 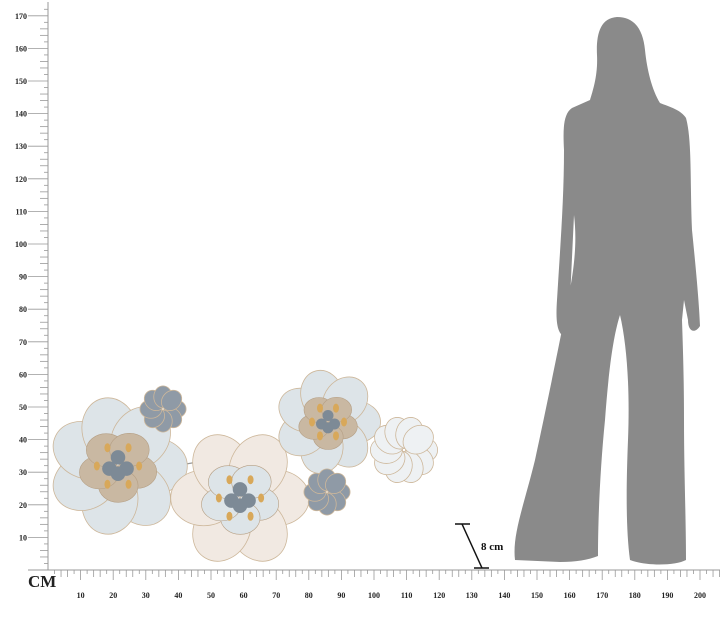 I want to click on vertical-tick-label: 150, so click(x=21, y=81).